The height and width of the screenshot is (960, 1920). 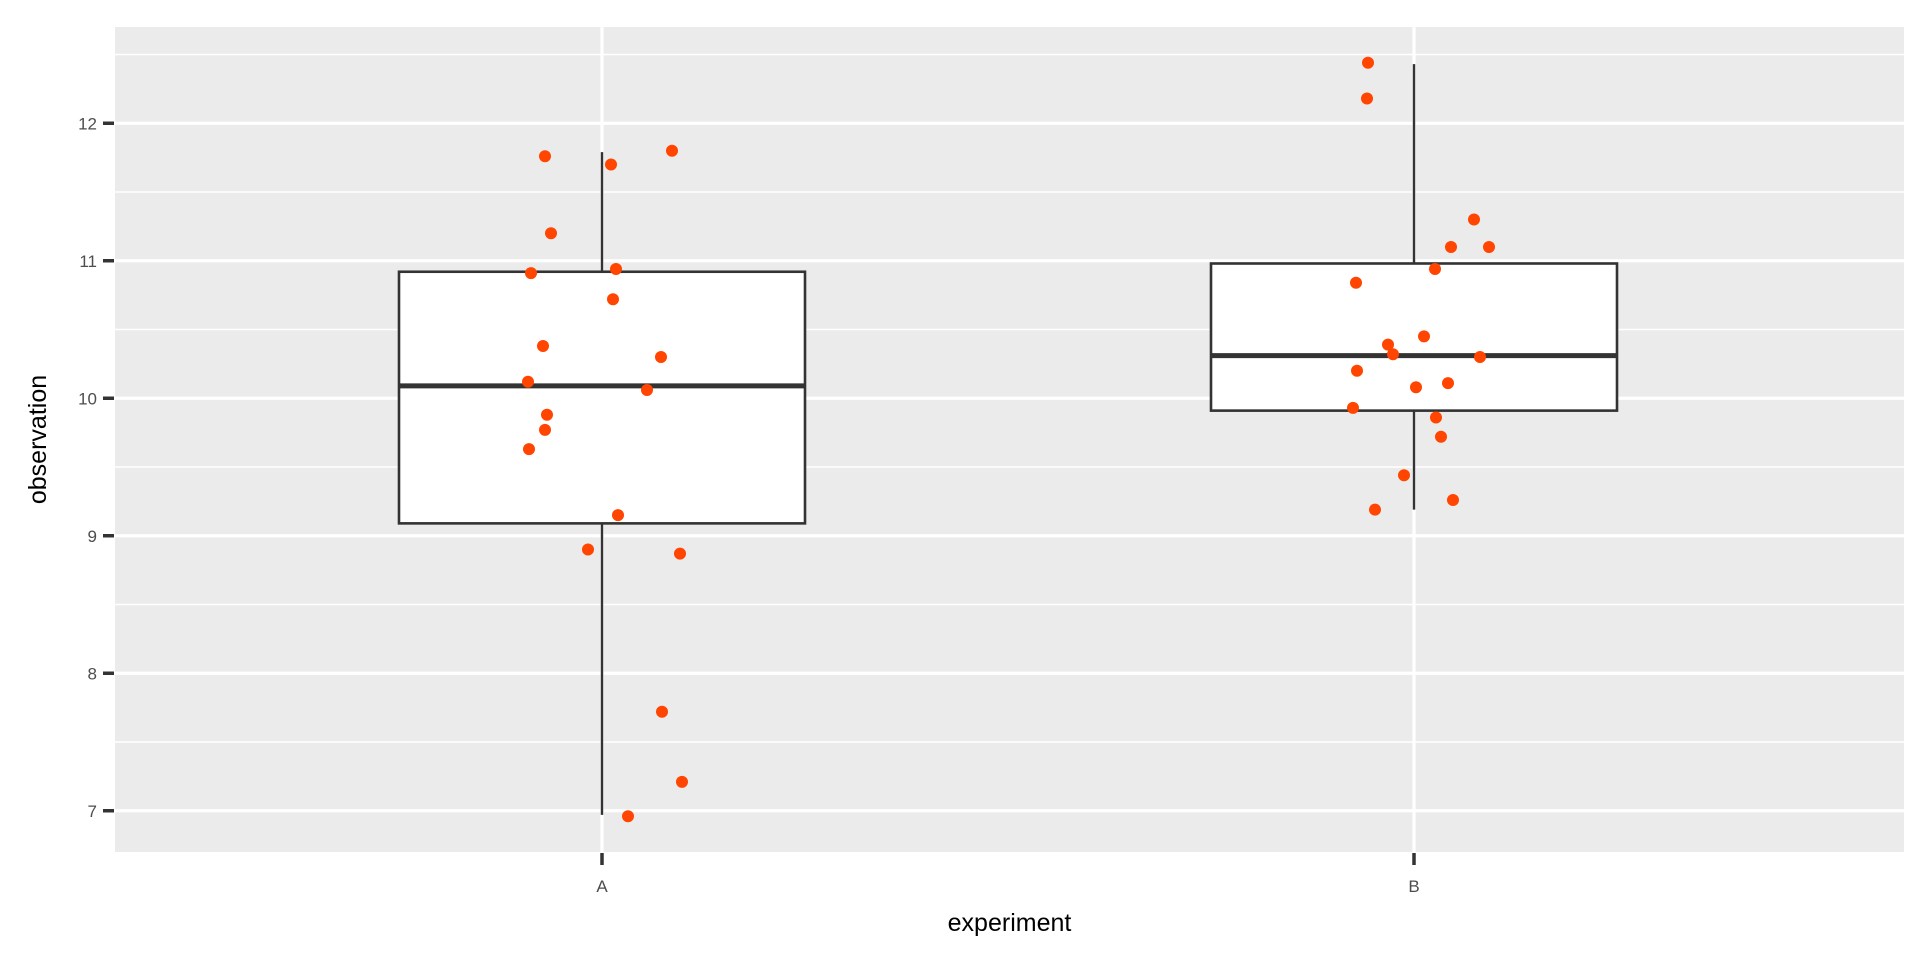 I want to click on y-axis: 7 8 9 10 11 12, so click(x=96, y=467).